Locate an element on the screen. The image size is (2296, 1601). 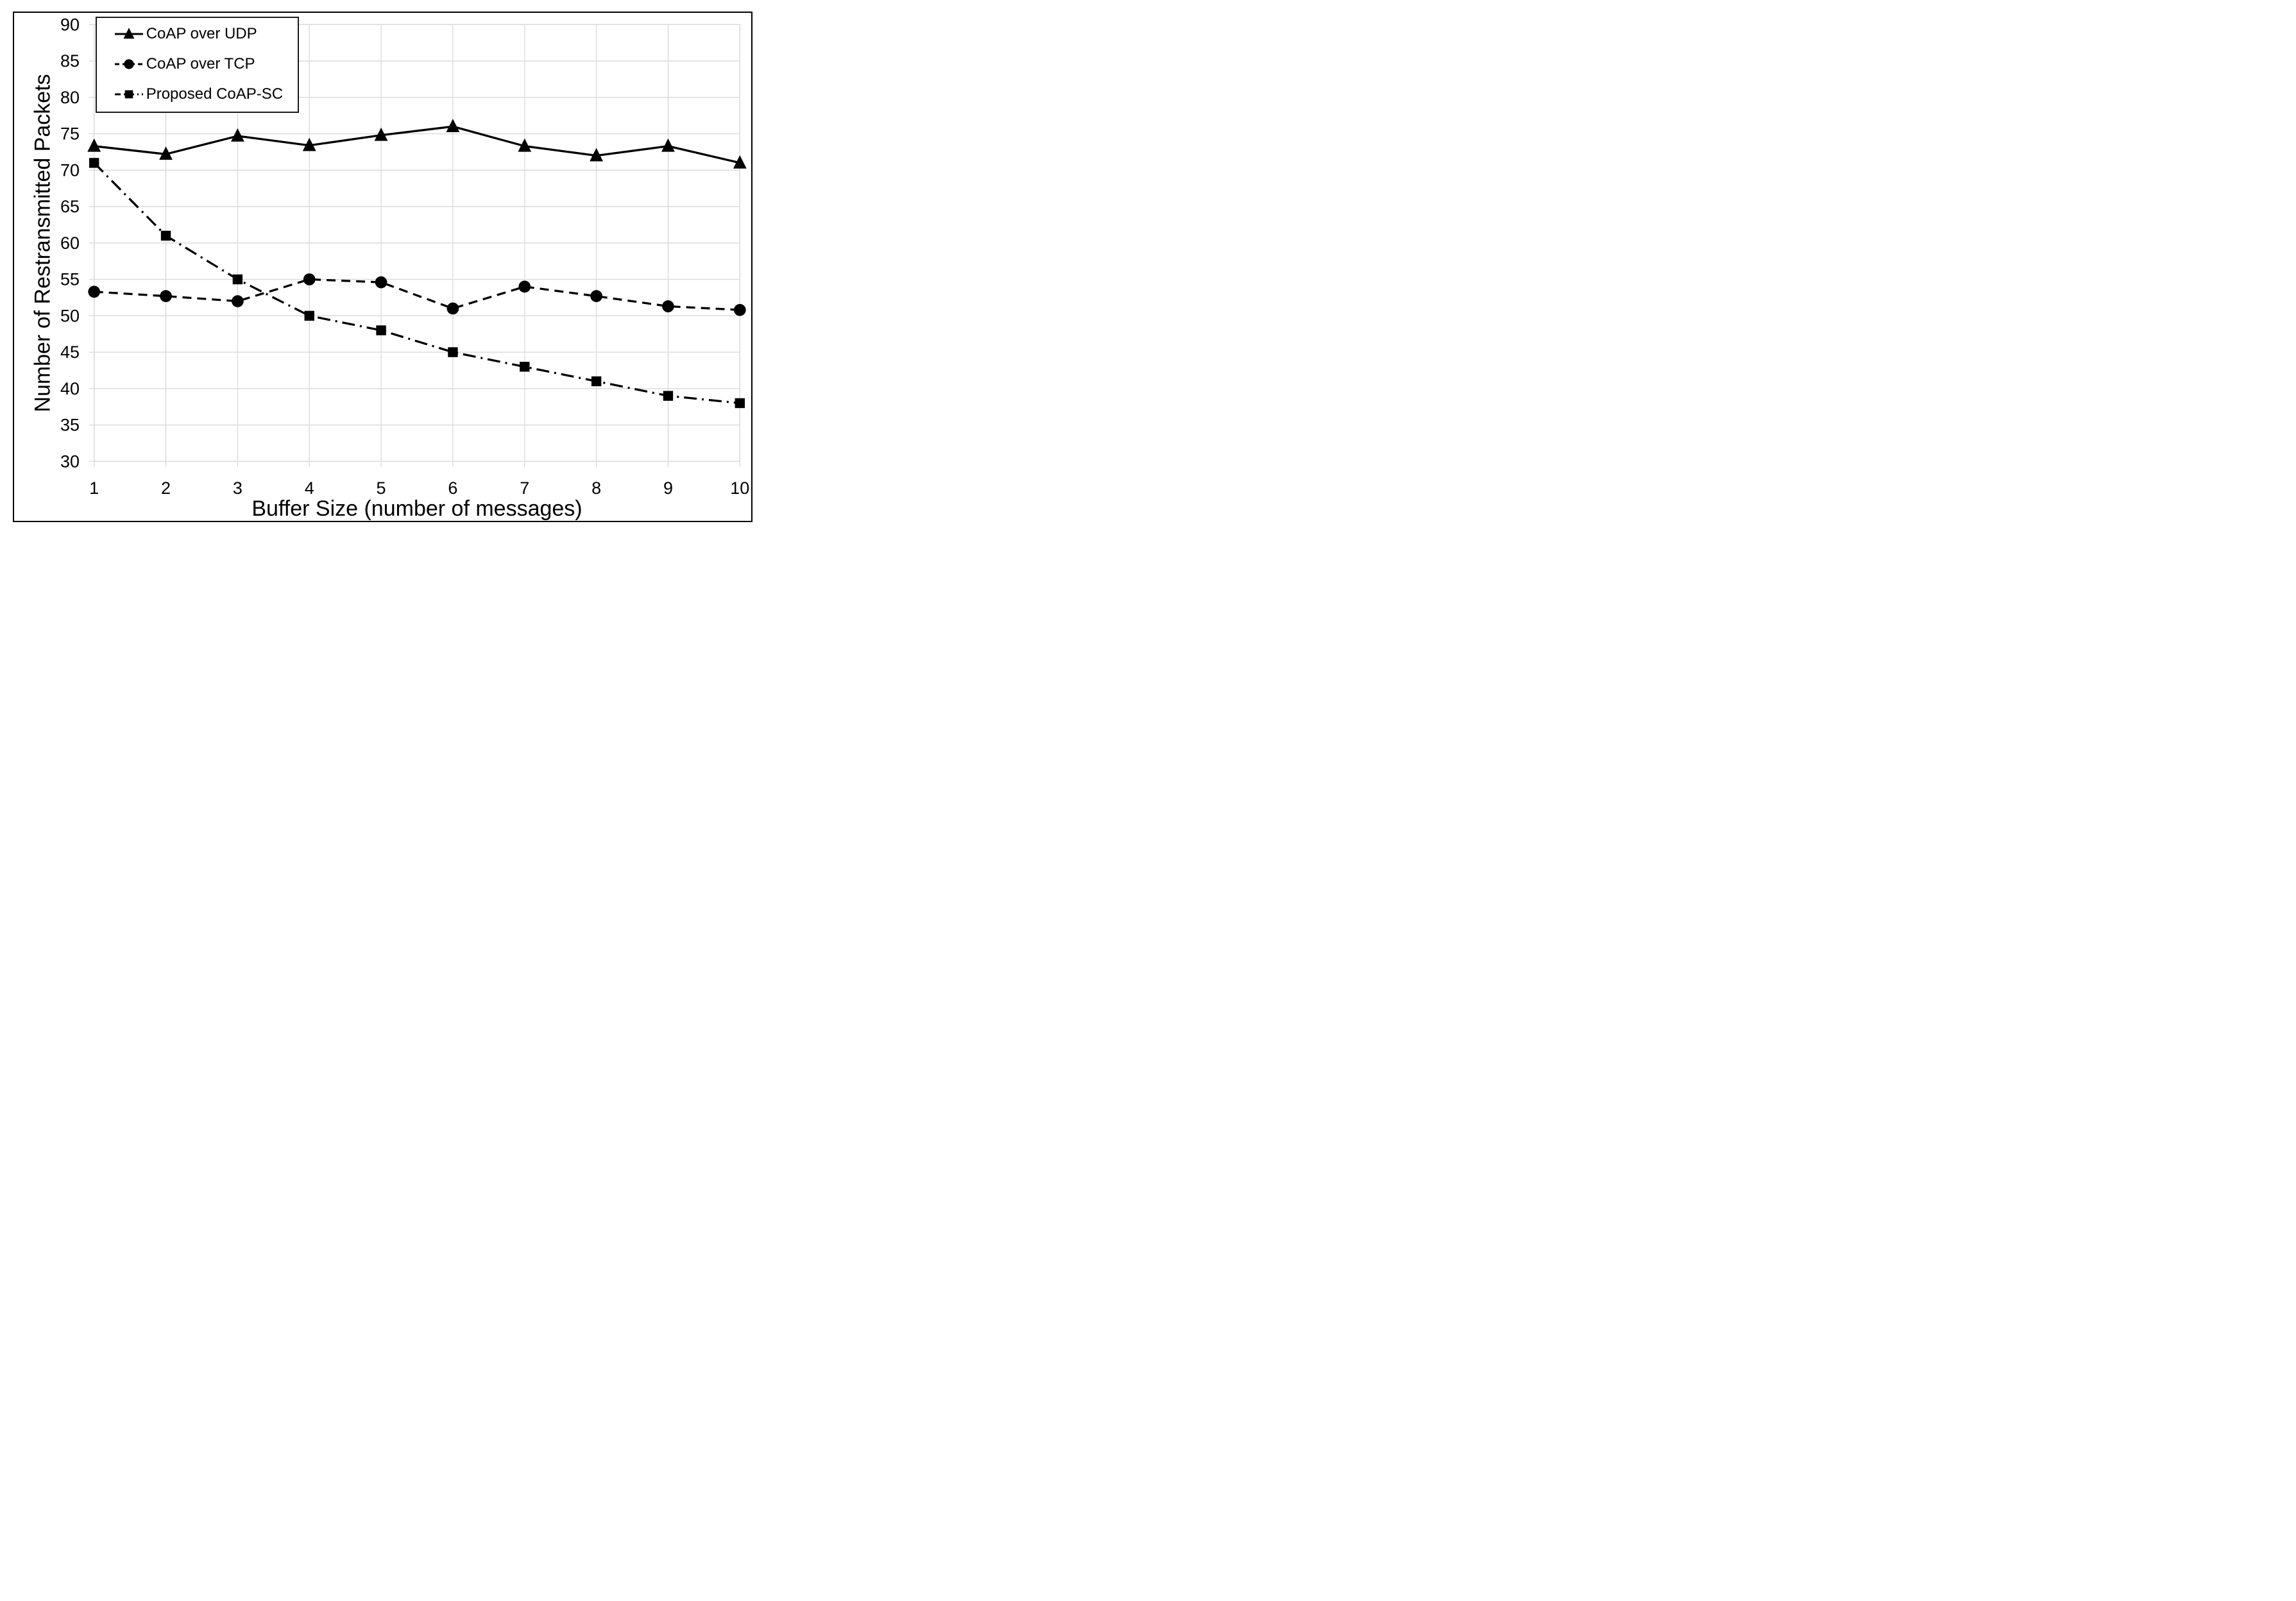
legend-marker-circle-icon is located at coordinates (128, 64).